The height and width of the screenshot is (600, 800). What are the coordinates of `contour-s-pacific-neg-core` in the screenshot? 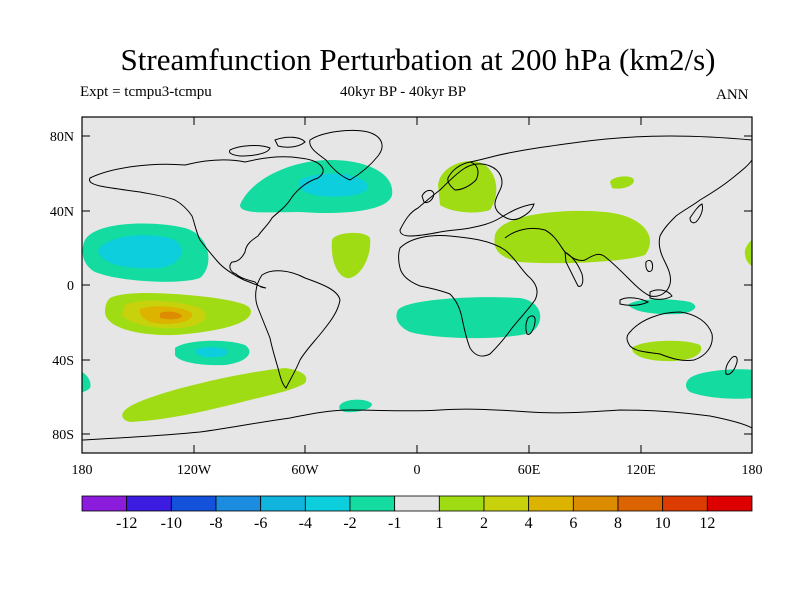 It's located at (211, 352).